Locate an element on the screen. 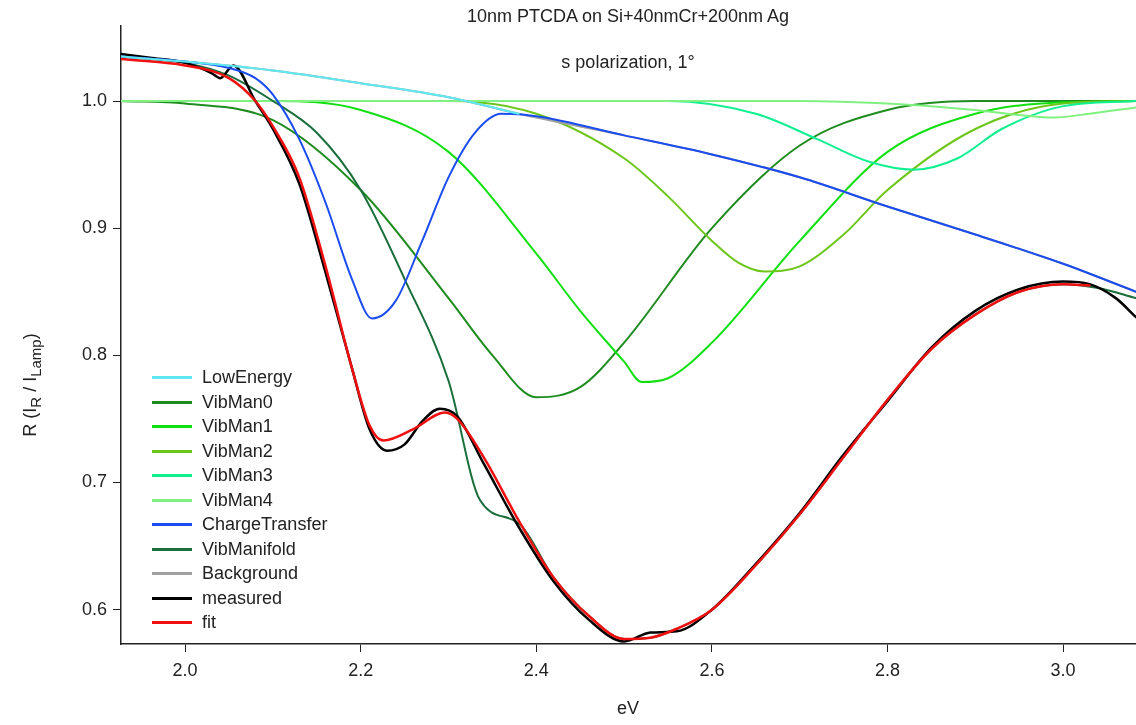 The height and width of the screenshot is (725, 1136). x-tick-label: 2.2 is located at coordinates (361, 669).